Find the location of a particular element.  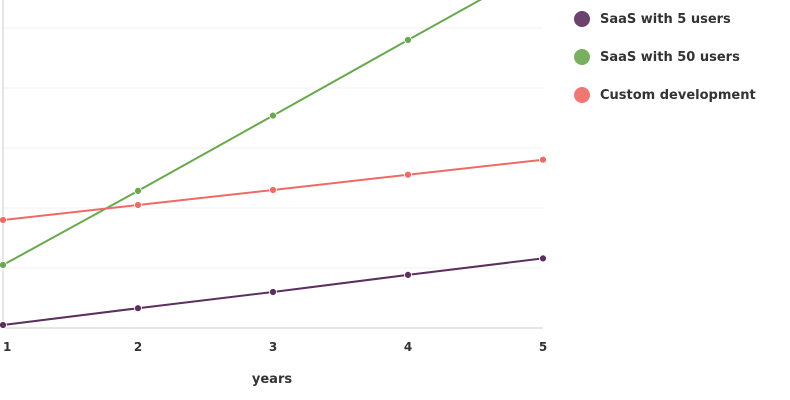

x-tick-label: 2 is located at coordinates (138, 347).